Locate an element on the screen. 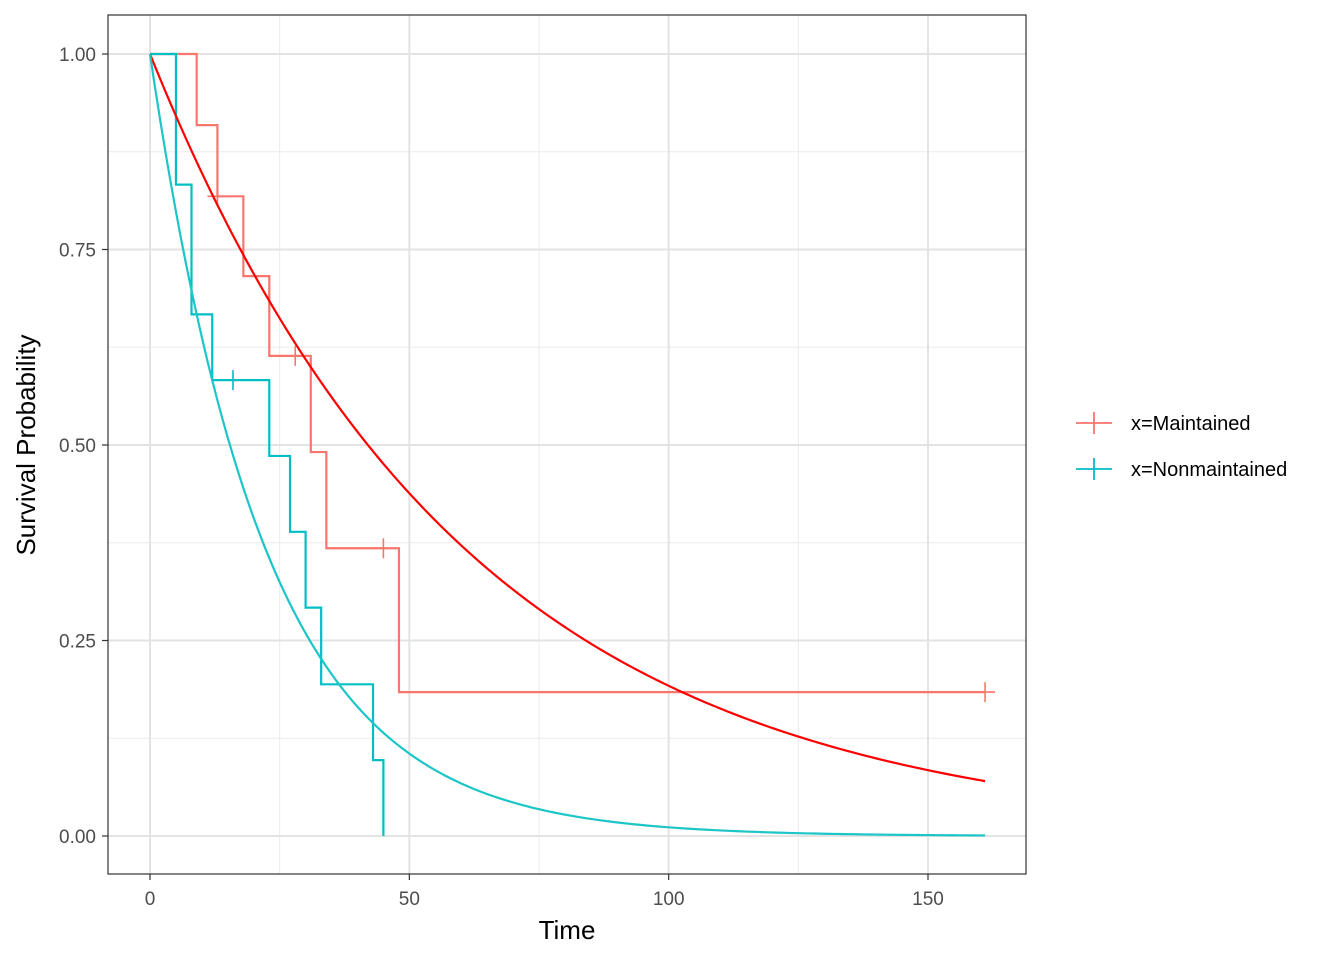 Image resolution: width=1344 pixels, height=960 pixels. y-tick-label: 0.00 is located at coordinates (77, 837).